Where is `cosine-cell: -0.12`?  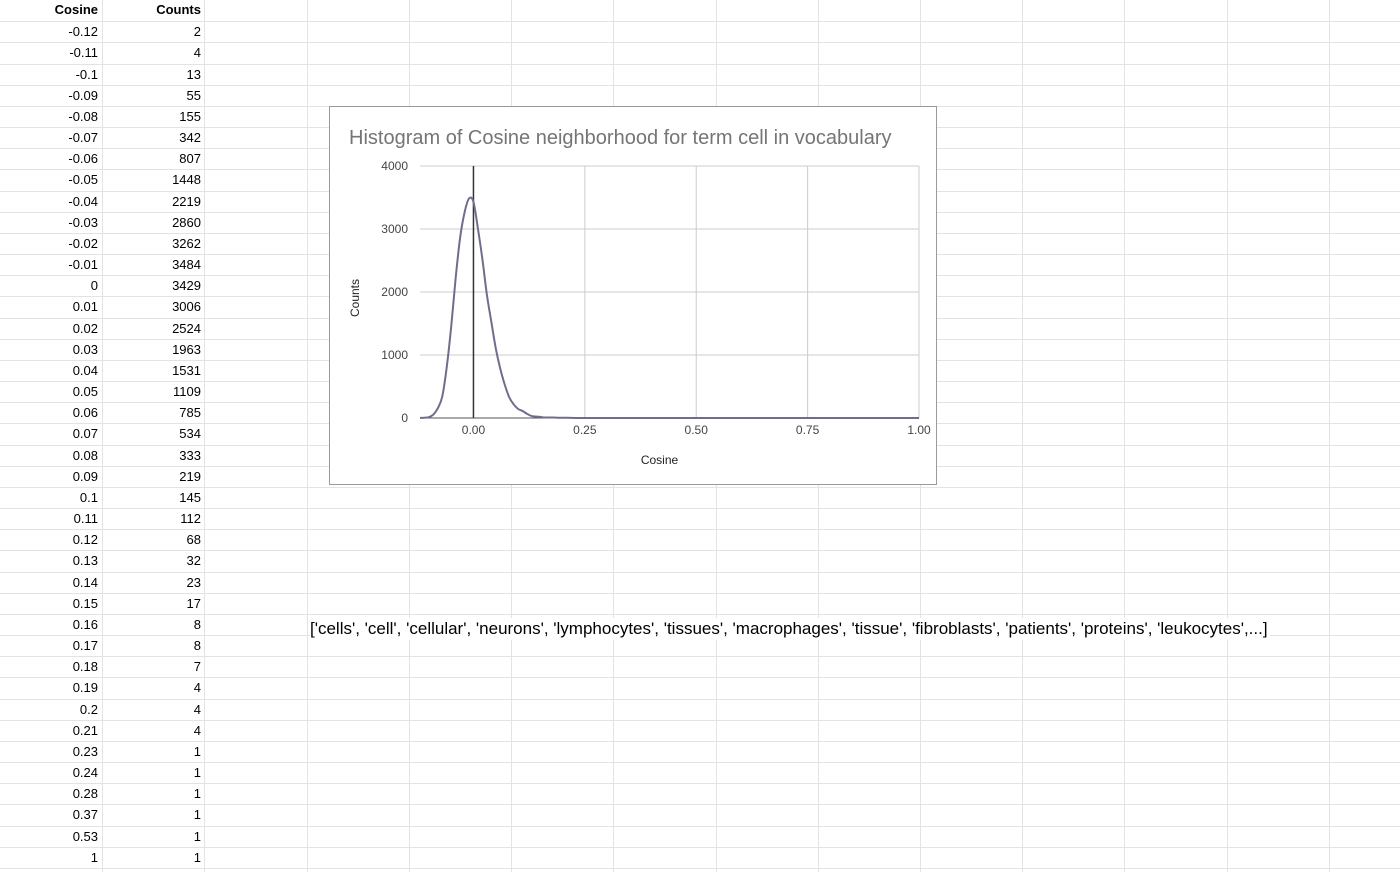
cosine-cell: -0.12 is located at coordinates (83, 31).